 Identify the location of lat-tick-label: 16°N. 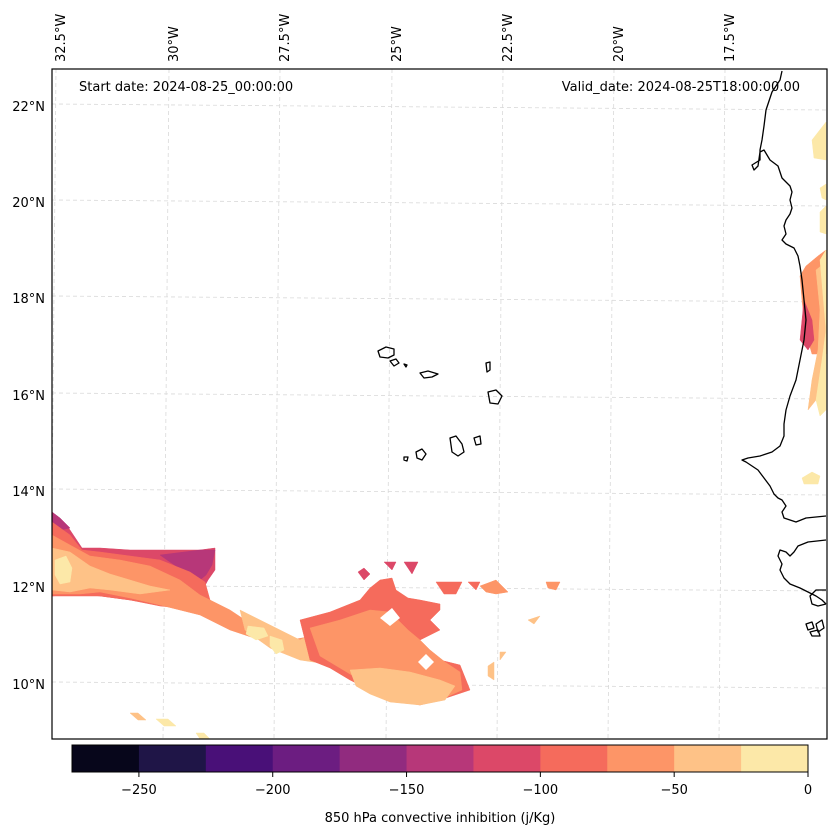
(28, 396).